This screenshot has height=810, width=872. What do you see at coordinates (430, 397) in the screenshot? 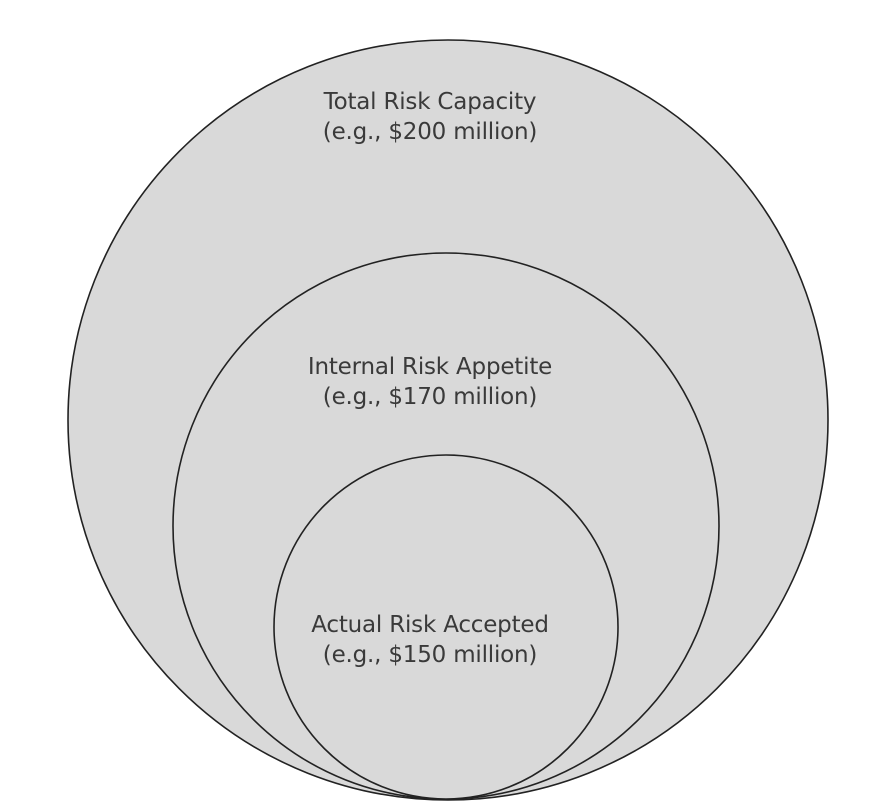
I see `internal-risk-appetite-example: (e.g., $170 million)` at bounding box center [430, 397].